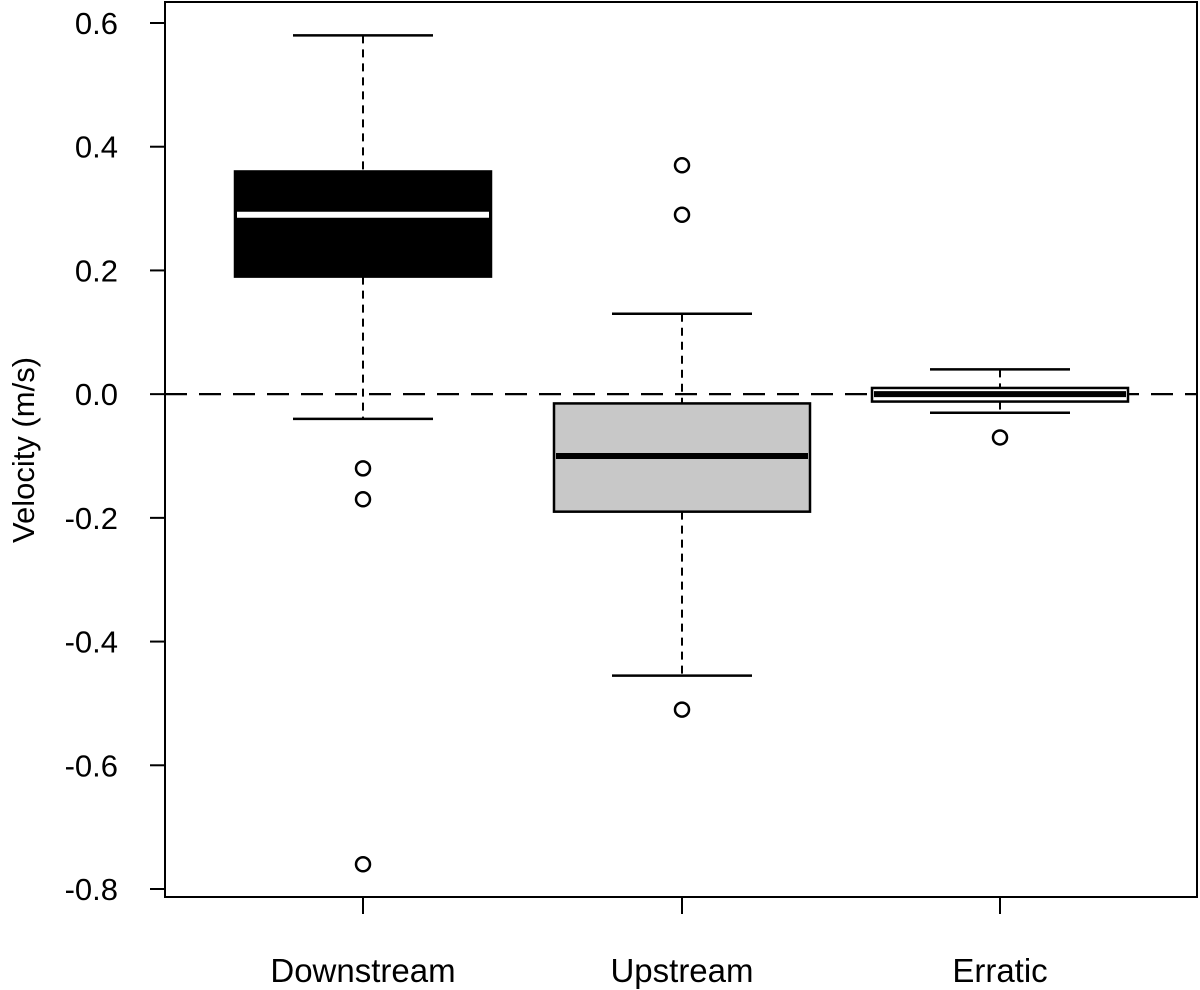 The height and width of the screenshot is (990, 1200). I want to click on box-upstream, so click(682, 437).